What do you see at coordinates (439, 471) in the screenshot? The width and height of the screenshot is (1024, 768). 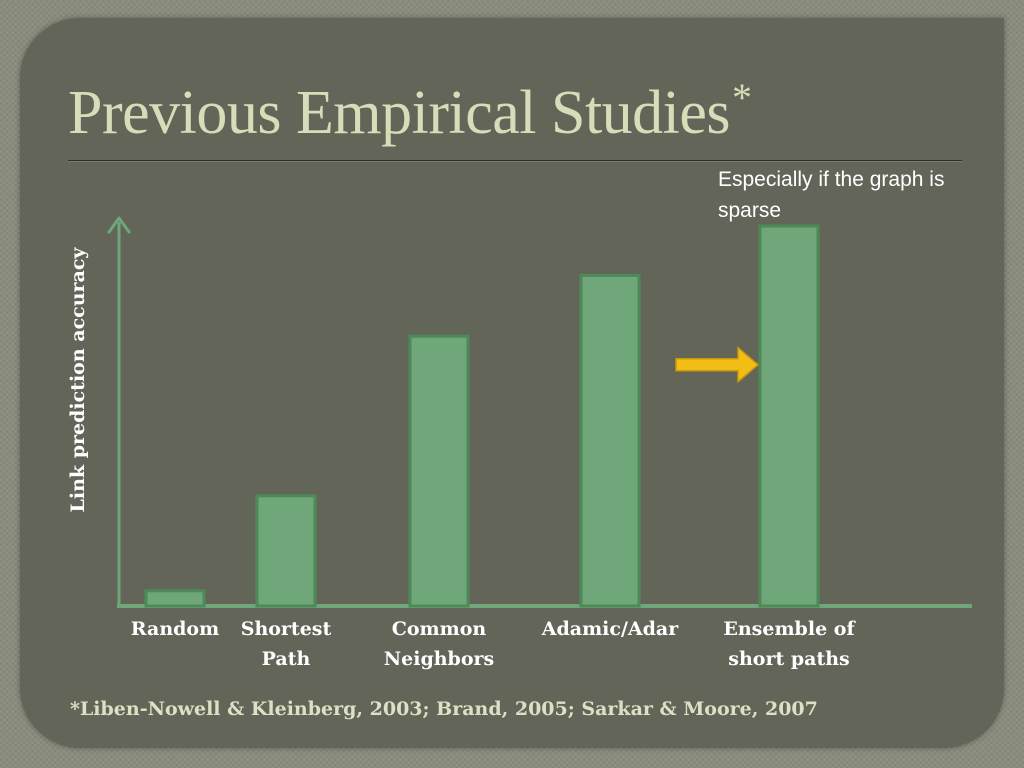 I see `bar-common-neighbors` at bounding box center [439, 471].